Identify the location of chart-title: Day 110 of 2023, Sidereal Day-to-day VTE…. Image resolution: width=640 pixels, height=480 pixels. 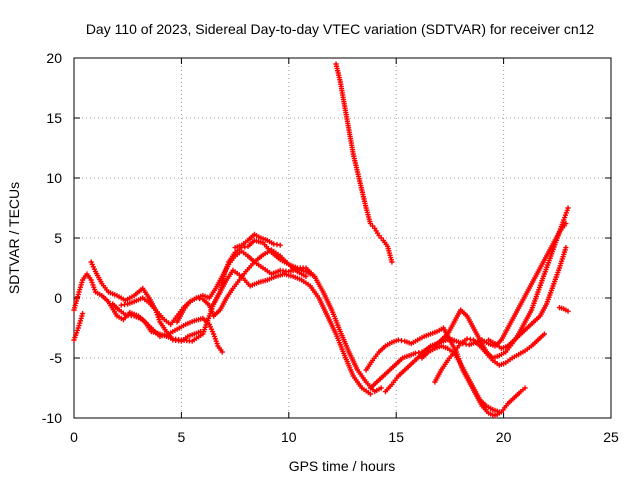
(340, 29).